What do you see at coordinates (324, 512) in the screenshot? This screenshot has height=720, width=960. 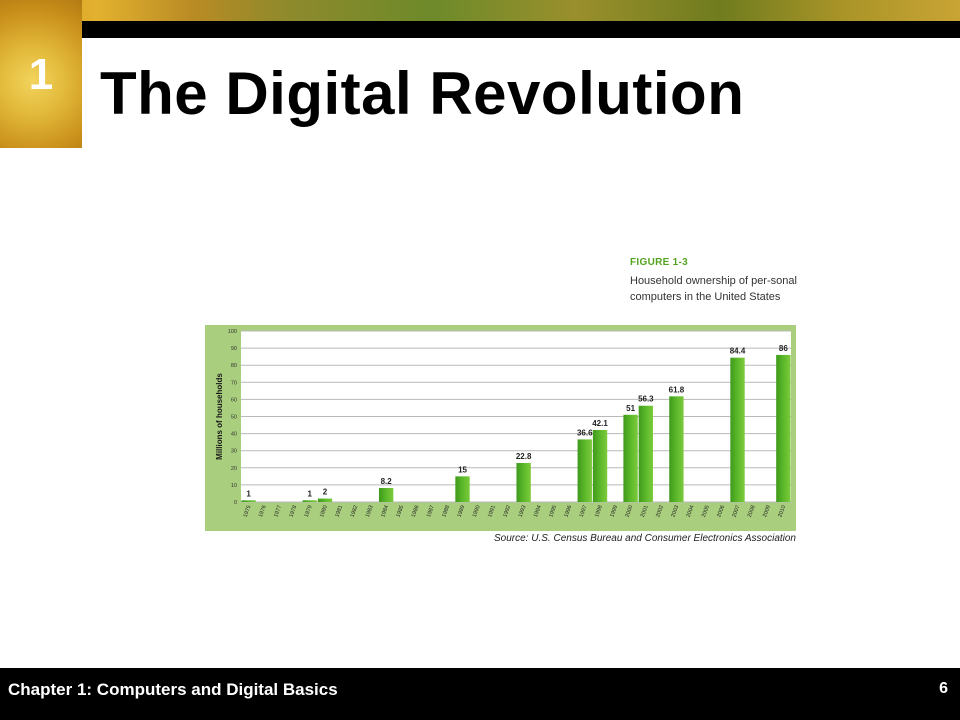 I see `x-tick-label: 1980` at bounding box center [324, 512].